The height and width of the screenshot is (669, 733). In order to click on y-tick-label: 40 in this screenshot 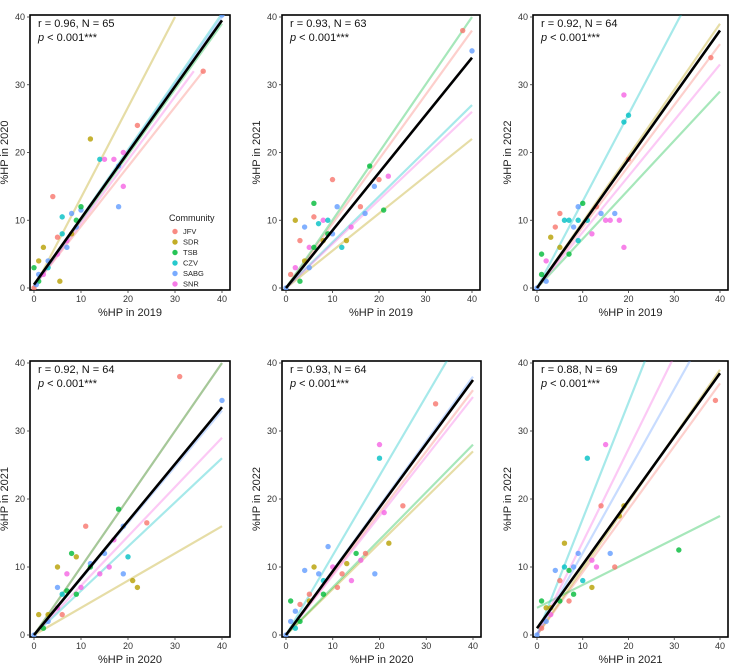, I will do `click(20, 17)`.